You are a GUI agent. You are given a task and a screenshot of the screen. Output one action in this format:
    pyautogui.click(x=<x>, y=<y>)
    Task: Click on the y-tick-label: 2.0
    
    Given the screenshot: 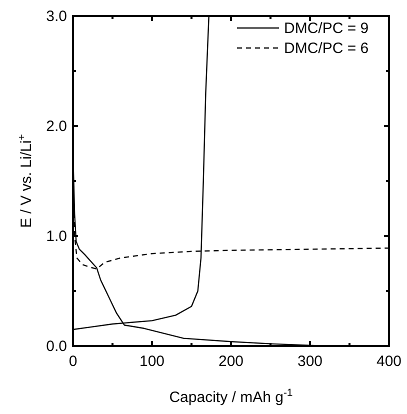 What is the action you would take?
    pyautogui.click(x=56, y=126)
    